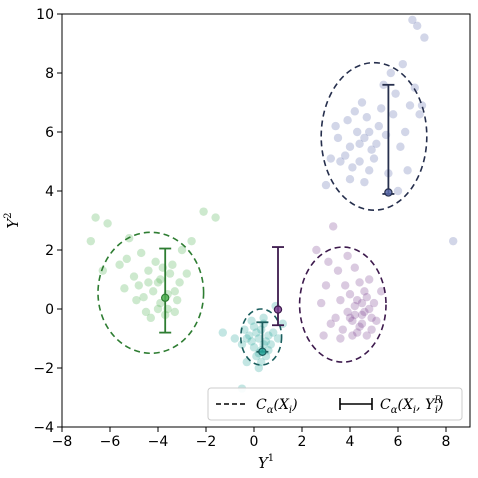 The image size is (478, 478). I want to click on x-tick-label: −2, so click(206, 442).